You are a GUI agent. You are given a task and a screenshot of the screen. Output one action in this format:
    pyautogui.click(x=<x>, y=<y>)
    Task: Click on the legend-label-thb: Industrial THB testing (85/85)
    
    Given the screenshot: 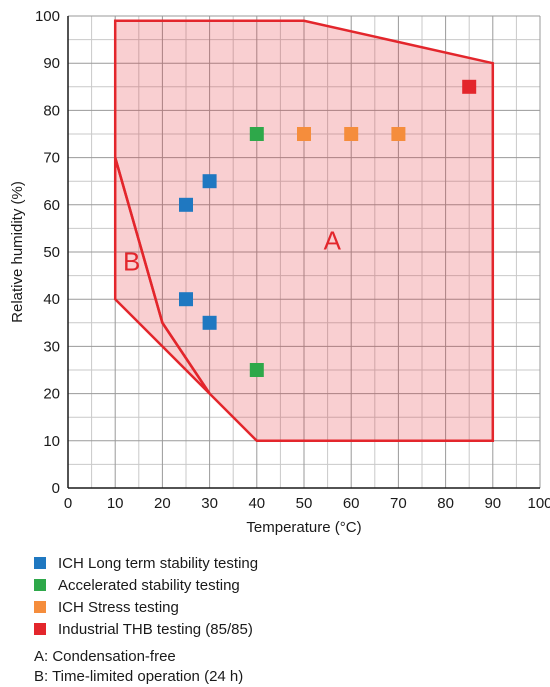 What is the action you would take?
    pyautogui.click(x=155, y=629)
    